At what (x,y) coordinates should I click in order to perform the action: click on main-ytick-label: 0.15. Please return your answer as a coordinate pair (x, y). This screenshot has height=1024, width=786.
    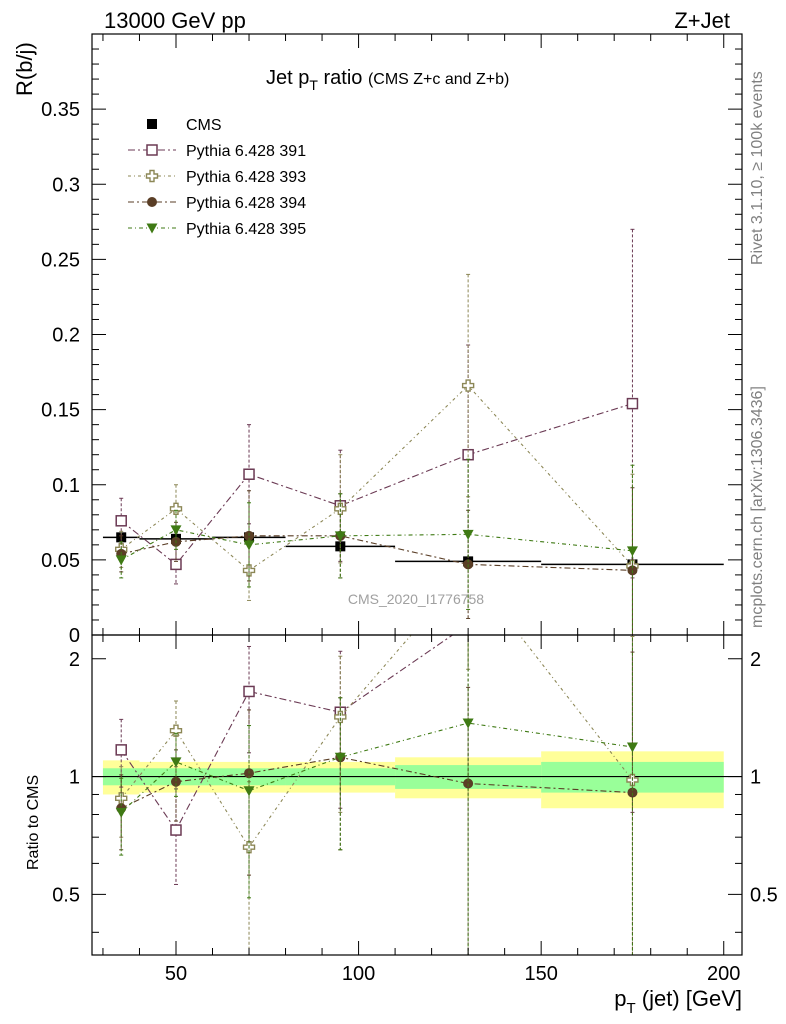
    Looking at the image, I should click on (60, 411).